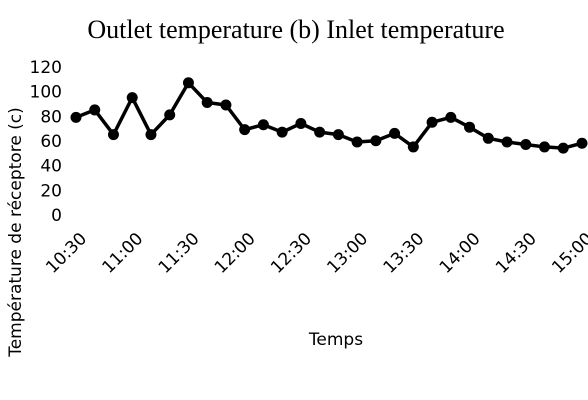 The image size is (588, 400). Describe the element at coordinates (291, 253) in the screenshot. I see `x-tick-label: 12:30` at that location.